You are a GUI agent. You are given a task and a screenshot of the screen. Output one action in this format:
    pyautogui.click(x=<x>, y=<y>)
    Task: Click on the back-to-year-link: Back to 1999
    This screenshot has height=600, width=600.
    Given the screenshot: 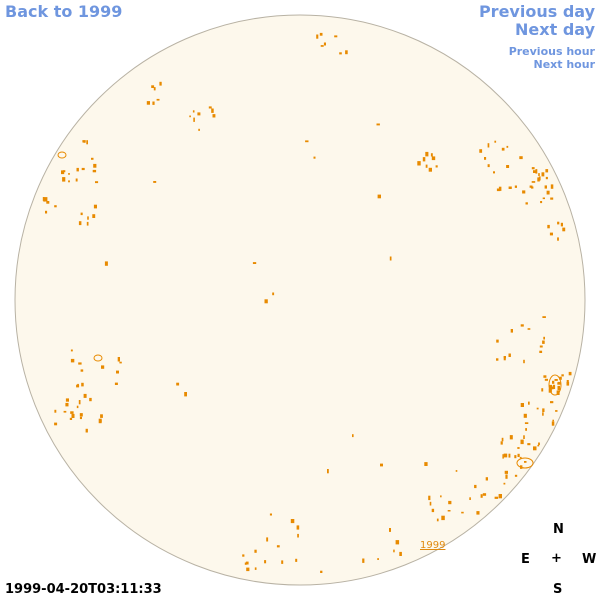 What is the action you would take?
    pyautogui.click(x=64, y=11)
    